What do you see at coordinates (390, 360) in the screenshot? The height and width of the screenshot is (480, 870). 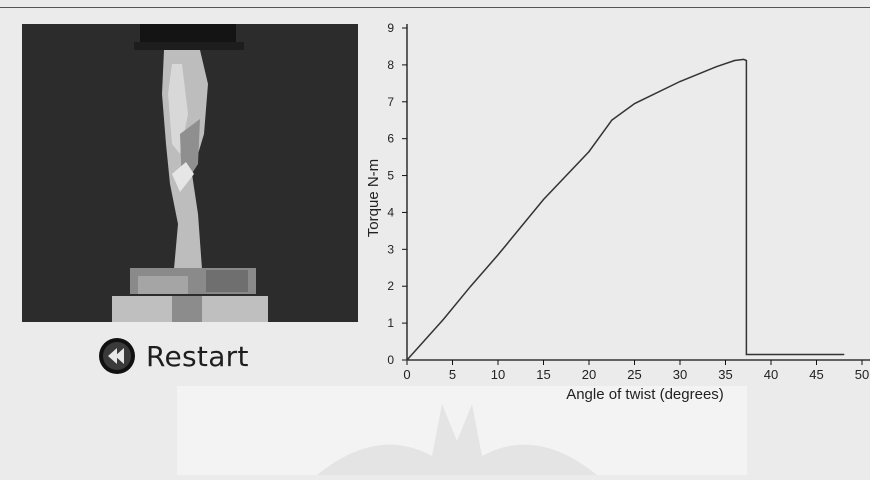 I see `y-tick-label: 0` at bounding box center [390, 360].